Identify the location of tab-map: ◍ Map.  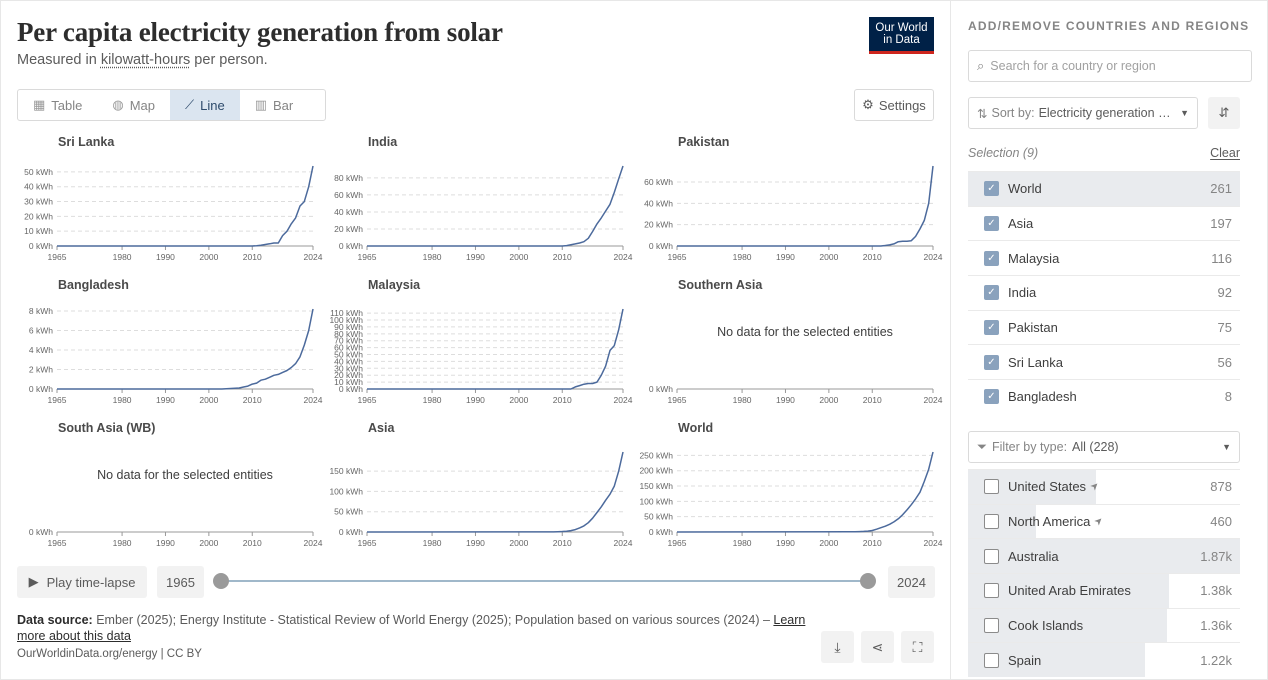
(133, 105).